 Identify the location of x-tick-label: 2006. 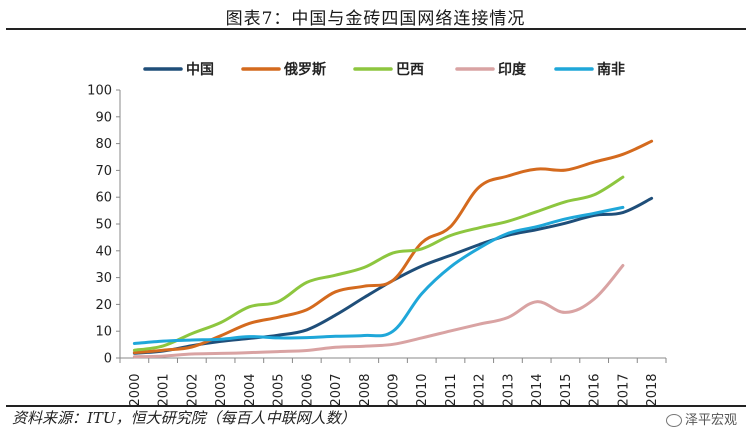
(307, 389).